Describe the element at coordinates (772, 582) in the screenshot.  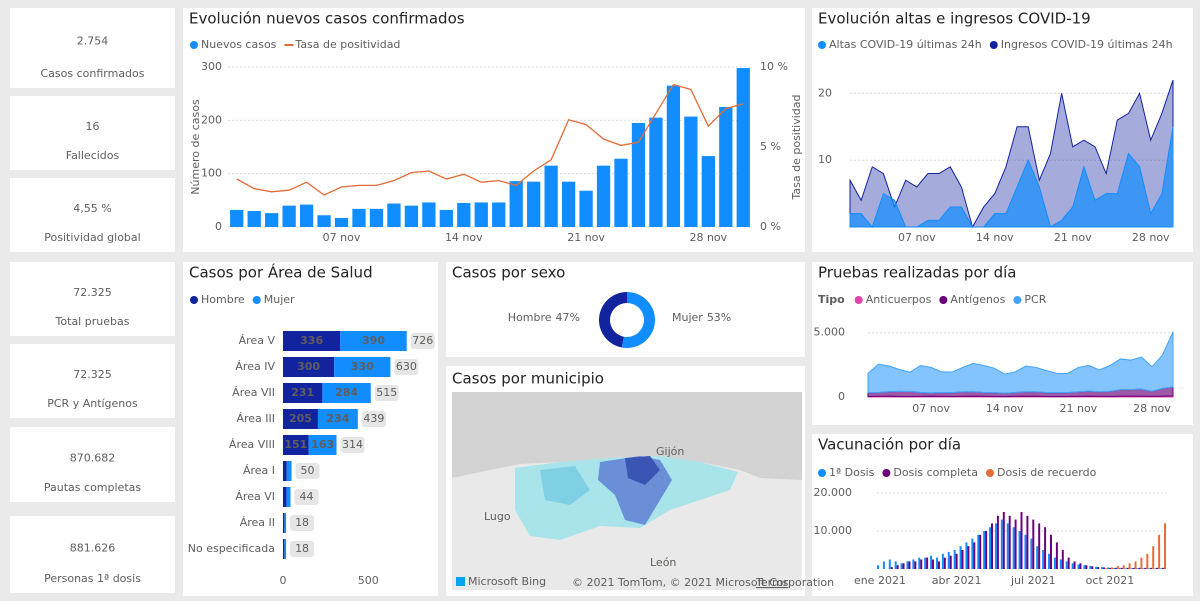
I see `map-terms: Terms` at that location.